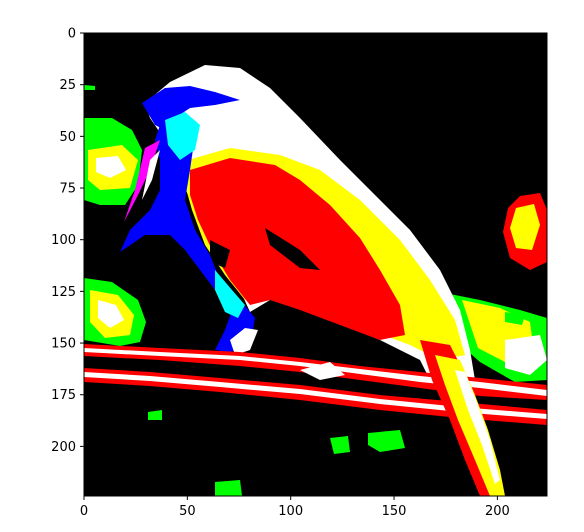 Image resolution: width=584 pixels, height=532 pixels. Describe the element at coordinates (67, 85) in the screenshot. I see `y-tick-label: 25` at that location.